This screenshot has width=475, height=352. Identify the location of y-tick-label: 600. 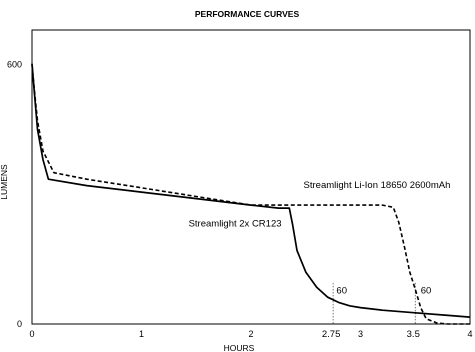
(14, 65).